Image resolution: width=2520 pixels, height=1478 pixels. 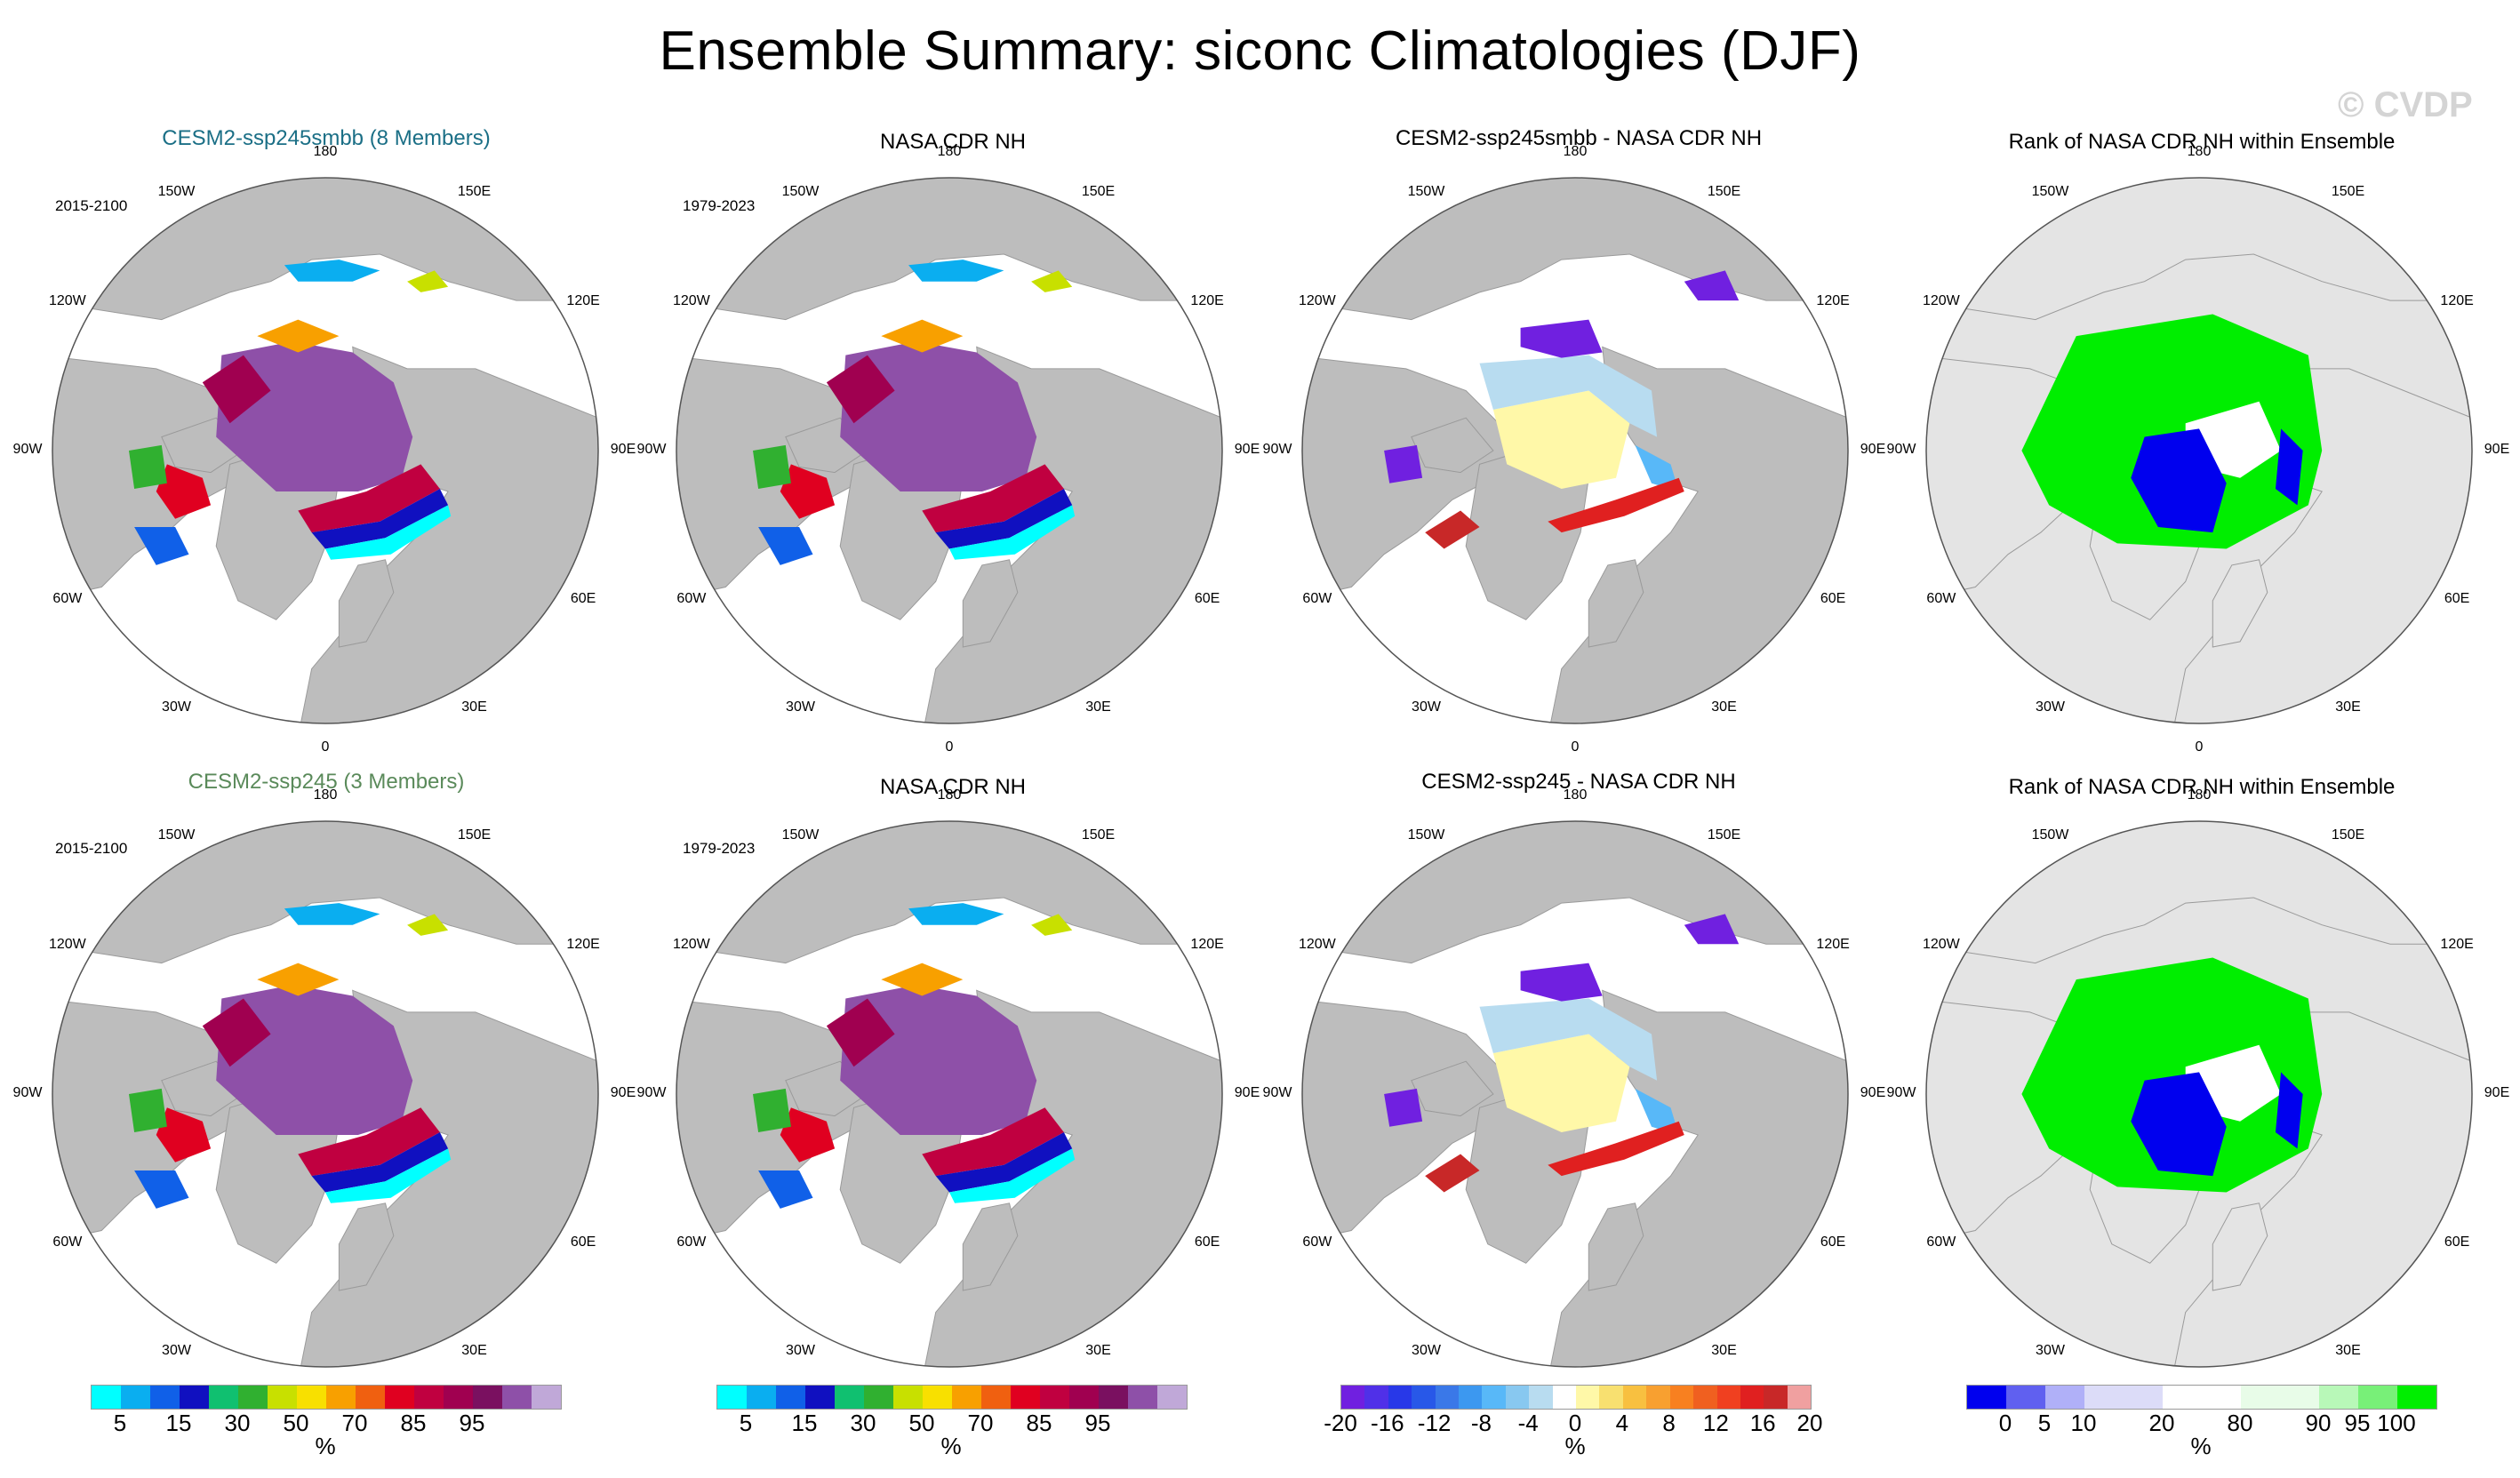 I want to click on colorbar-tick-label: 85, so click(x=1039, y=1423).